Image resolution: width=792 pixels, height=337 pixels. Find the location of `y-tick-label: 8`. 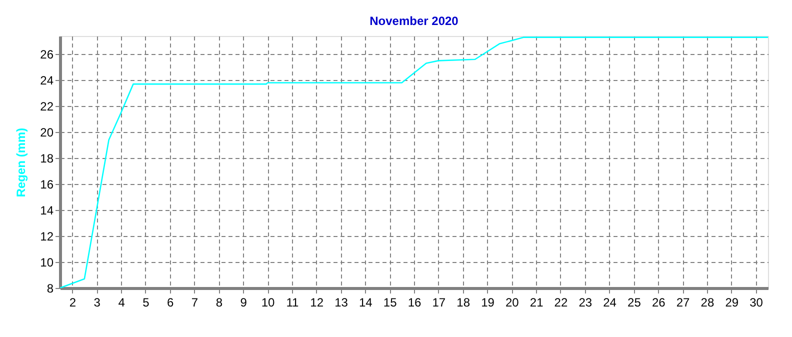

y-tick-label: 8 is located at coordinates (50, 289).